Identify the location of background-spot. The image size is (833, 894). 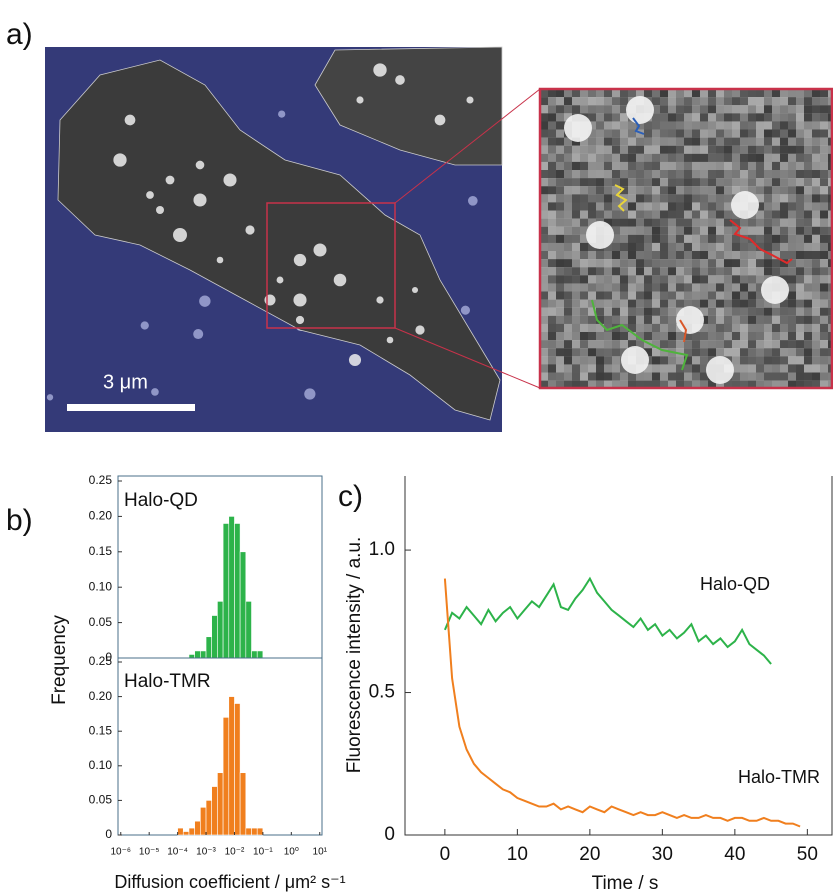
(205, 301).